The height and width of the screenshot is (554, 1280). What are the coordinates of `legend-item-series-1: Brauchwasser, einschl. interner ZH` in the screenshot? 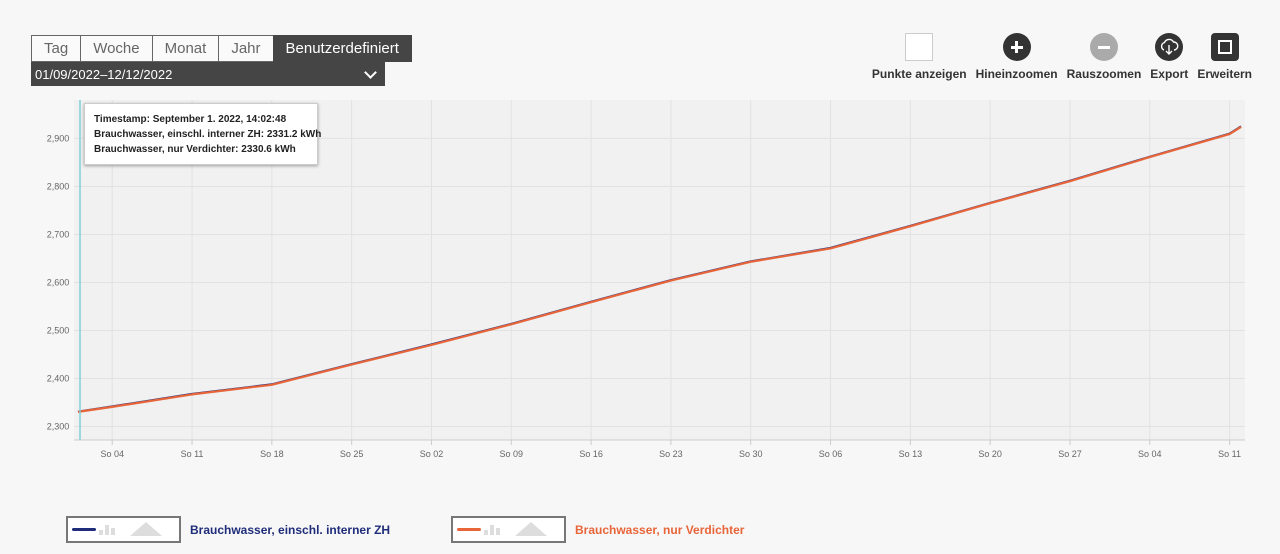 It's located at (228, 529).